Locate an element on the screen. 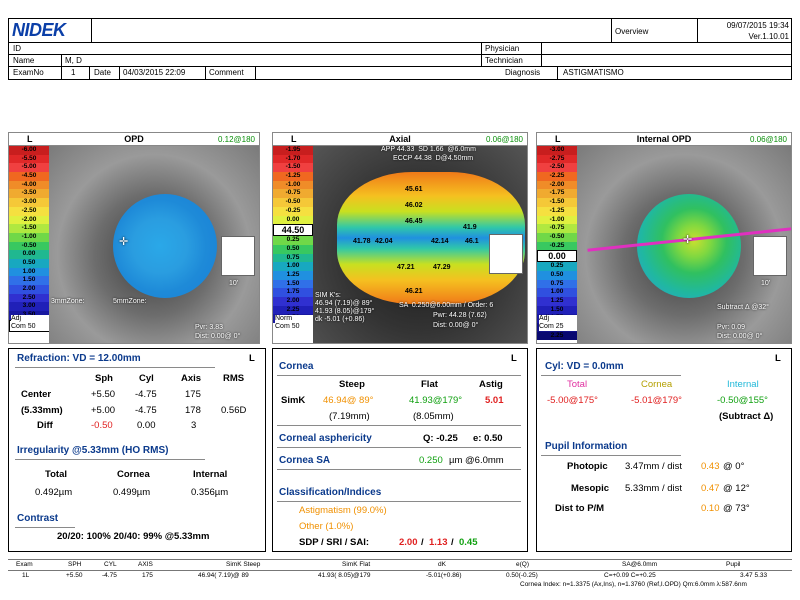 The height and width of the screenshot is (600, 800). internal-pvr: Pvr: 0.09 is located at coordinates (731, 327).